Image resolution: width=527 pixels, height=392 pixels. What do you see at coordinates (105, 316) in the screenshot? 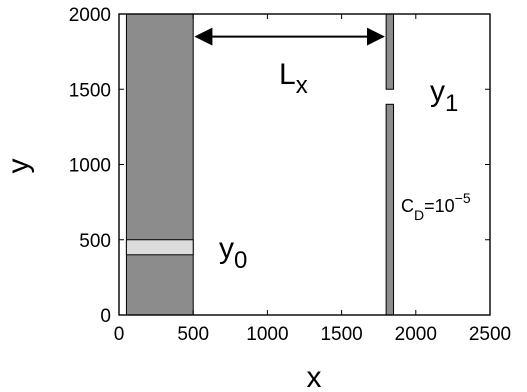
I see `y-tick-label: 0` at bounding box center [105, 316].